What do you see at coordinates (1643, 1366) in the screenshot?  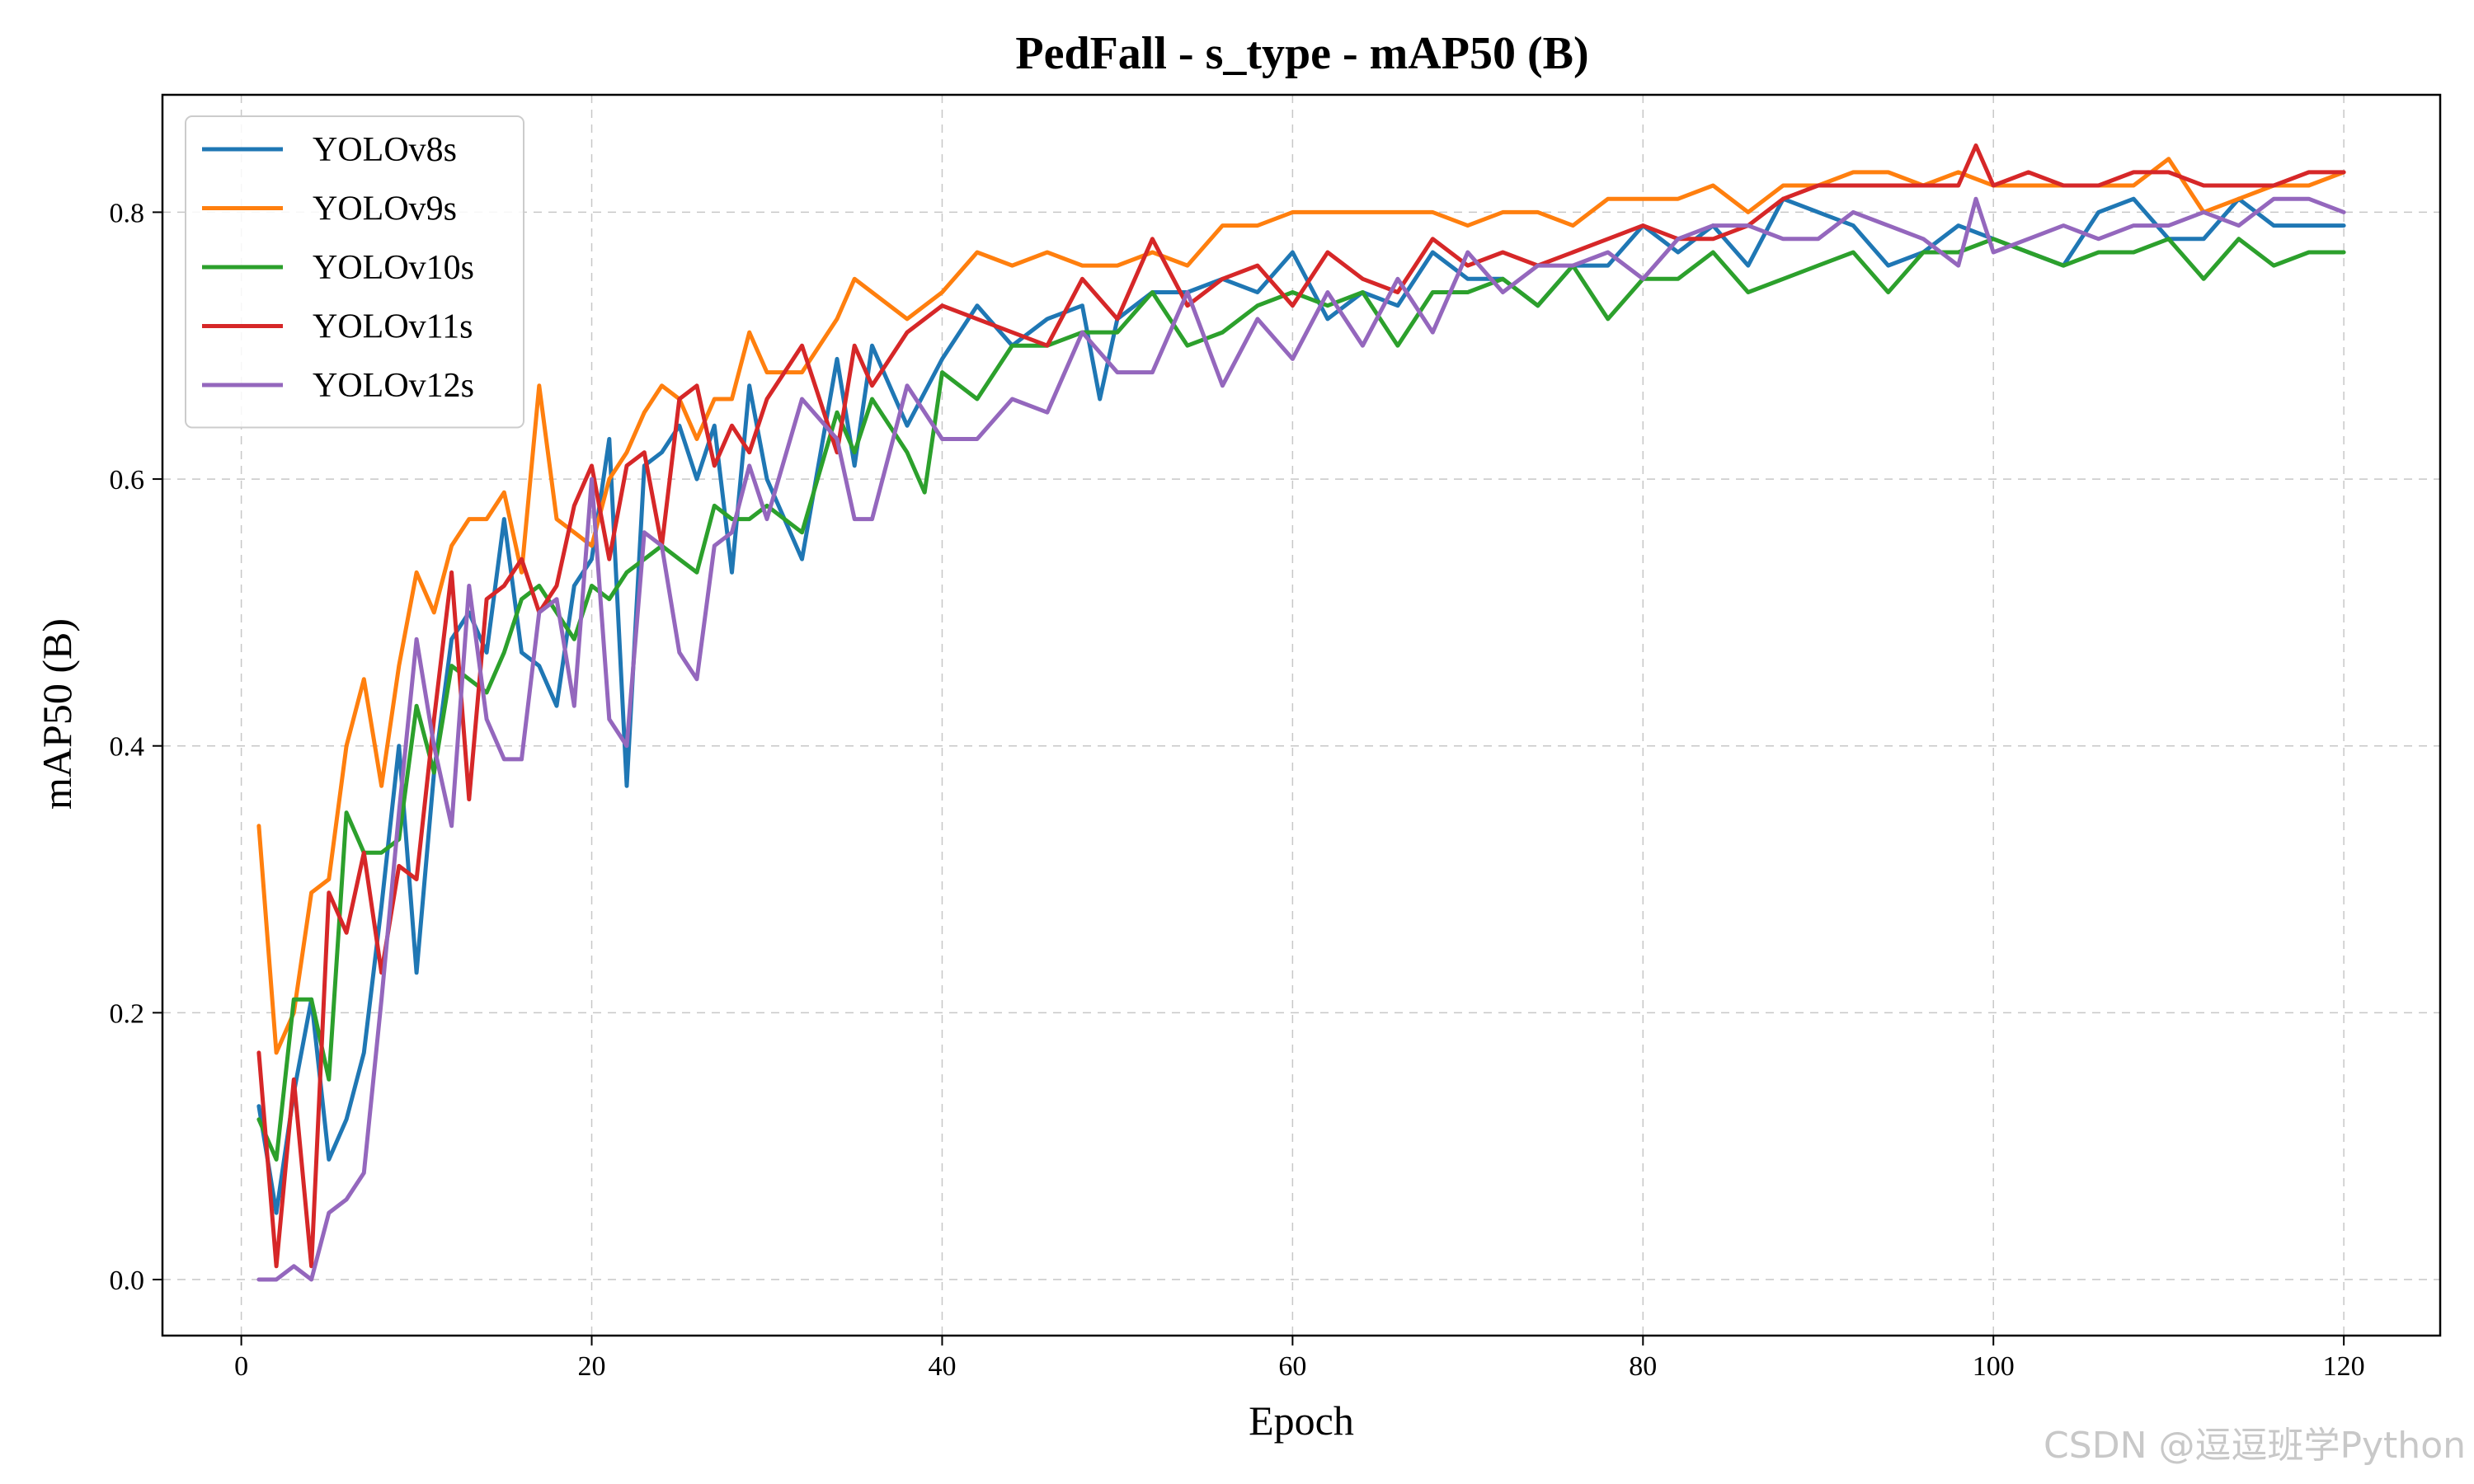 I see `x-tick-label: 80` at bounding box center [1643, 1366].